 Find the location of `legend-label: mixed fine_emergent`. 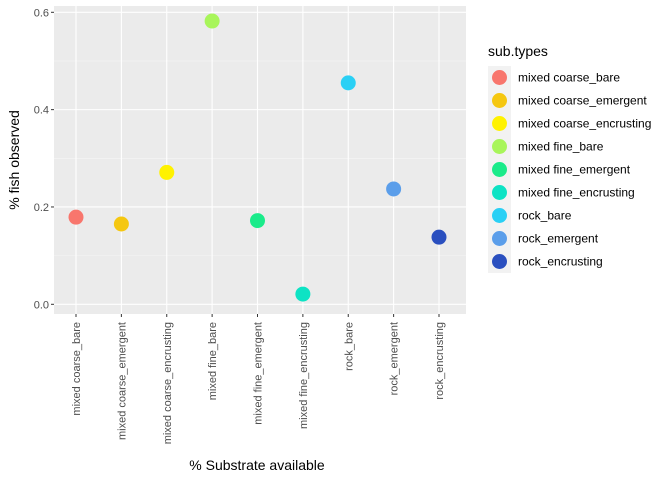

legend-label: mixed fine_emergent is located at coordinates (574, 170).